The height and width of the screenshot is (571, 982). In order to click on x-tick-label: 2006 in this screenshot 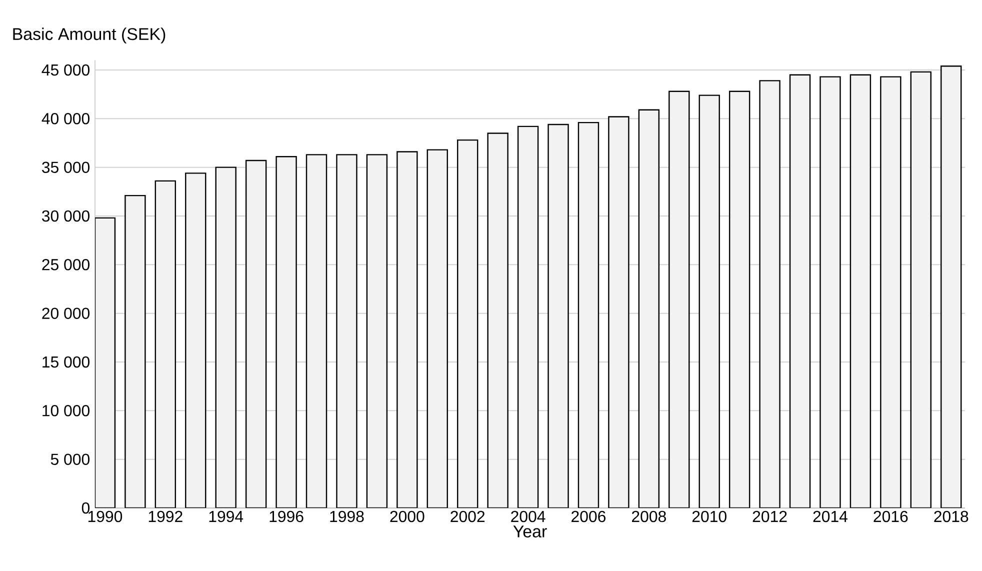, I will do `click(589, 516)`.